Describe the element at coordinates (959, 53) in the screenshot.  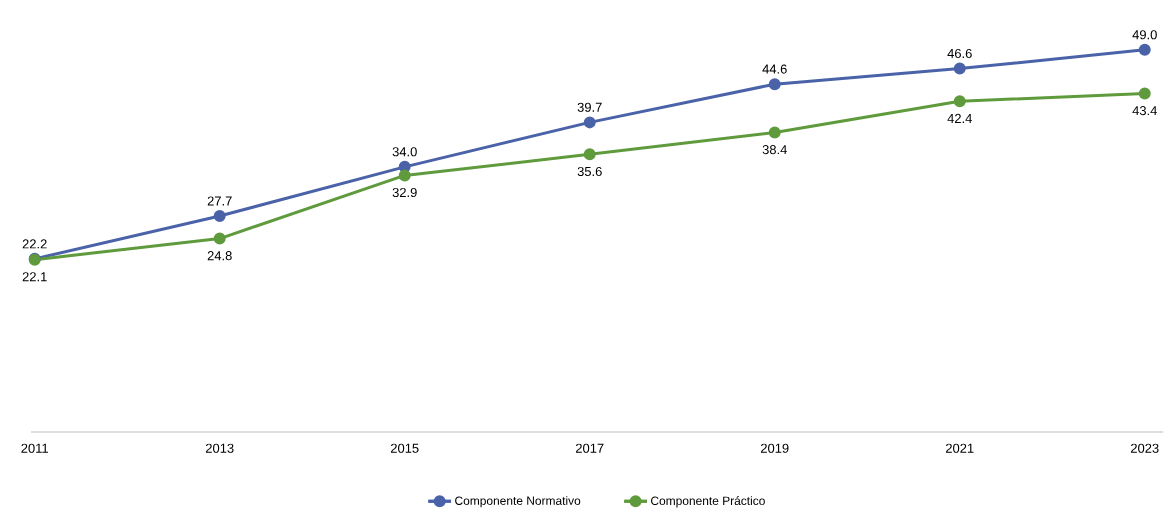
I see `data-label: 46.6` at that location.